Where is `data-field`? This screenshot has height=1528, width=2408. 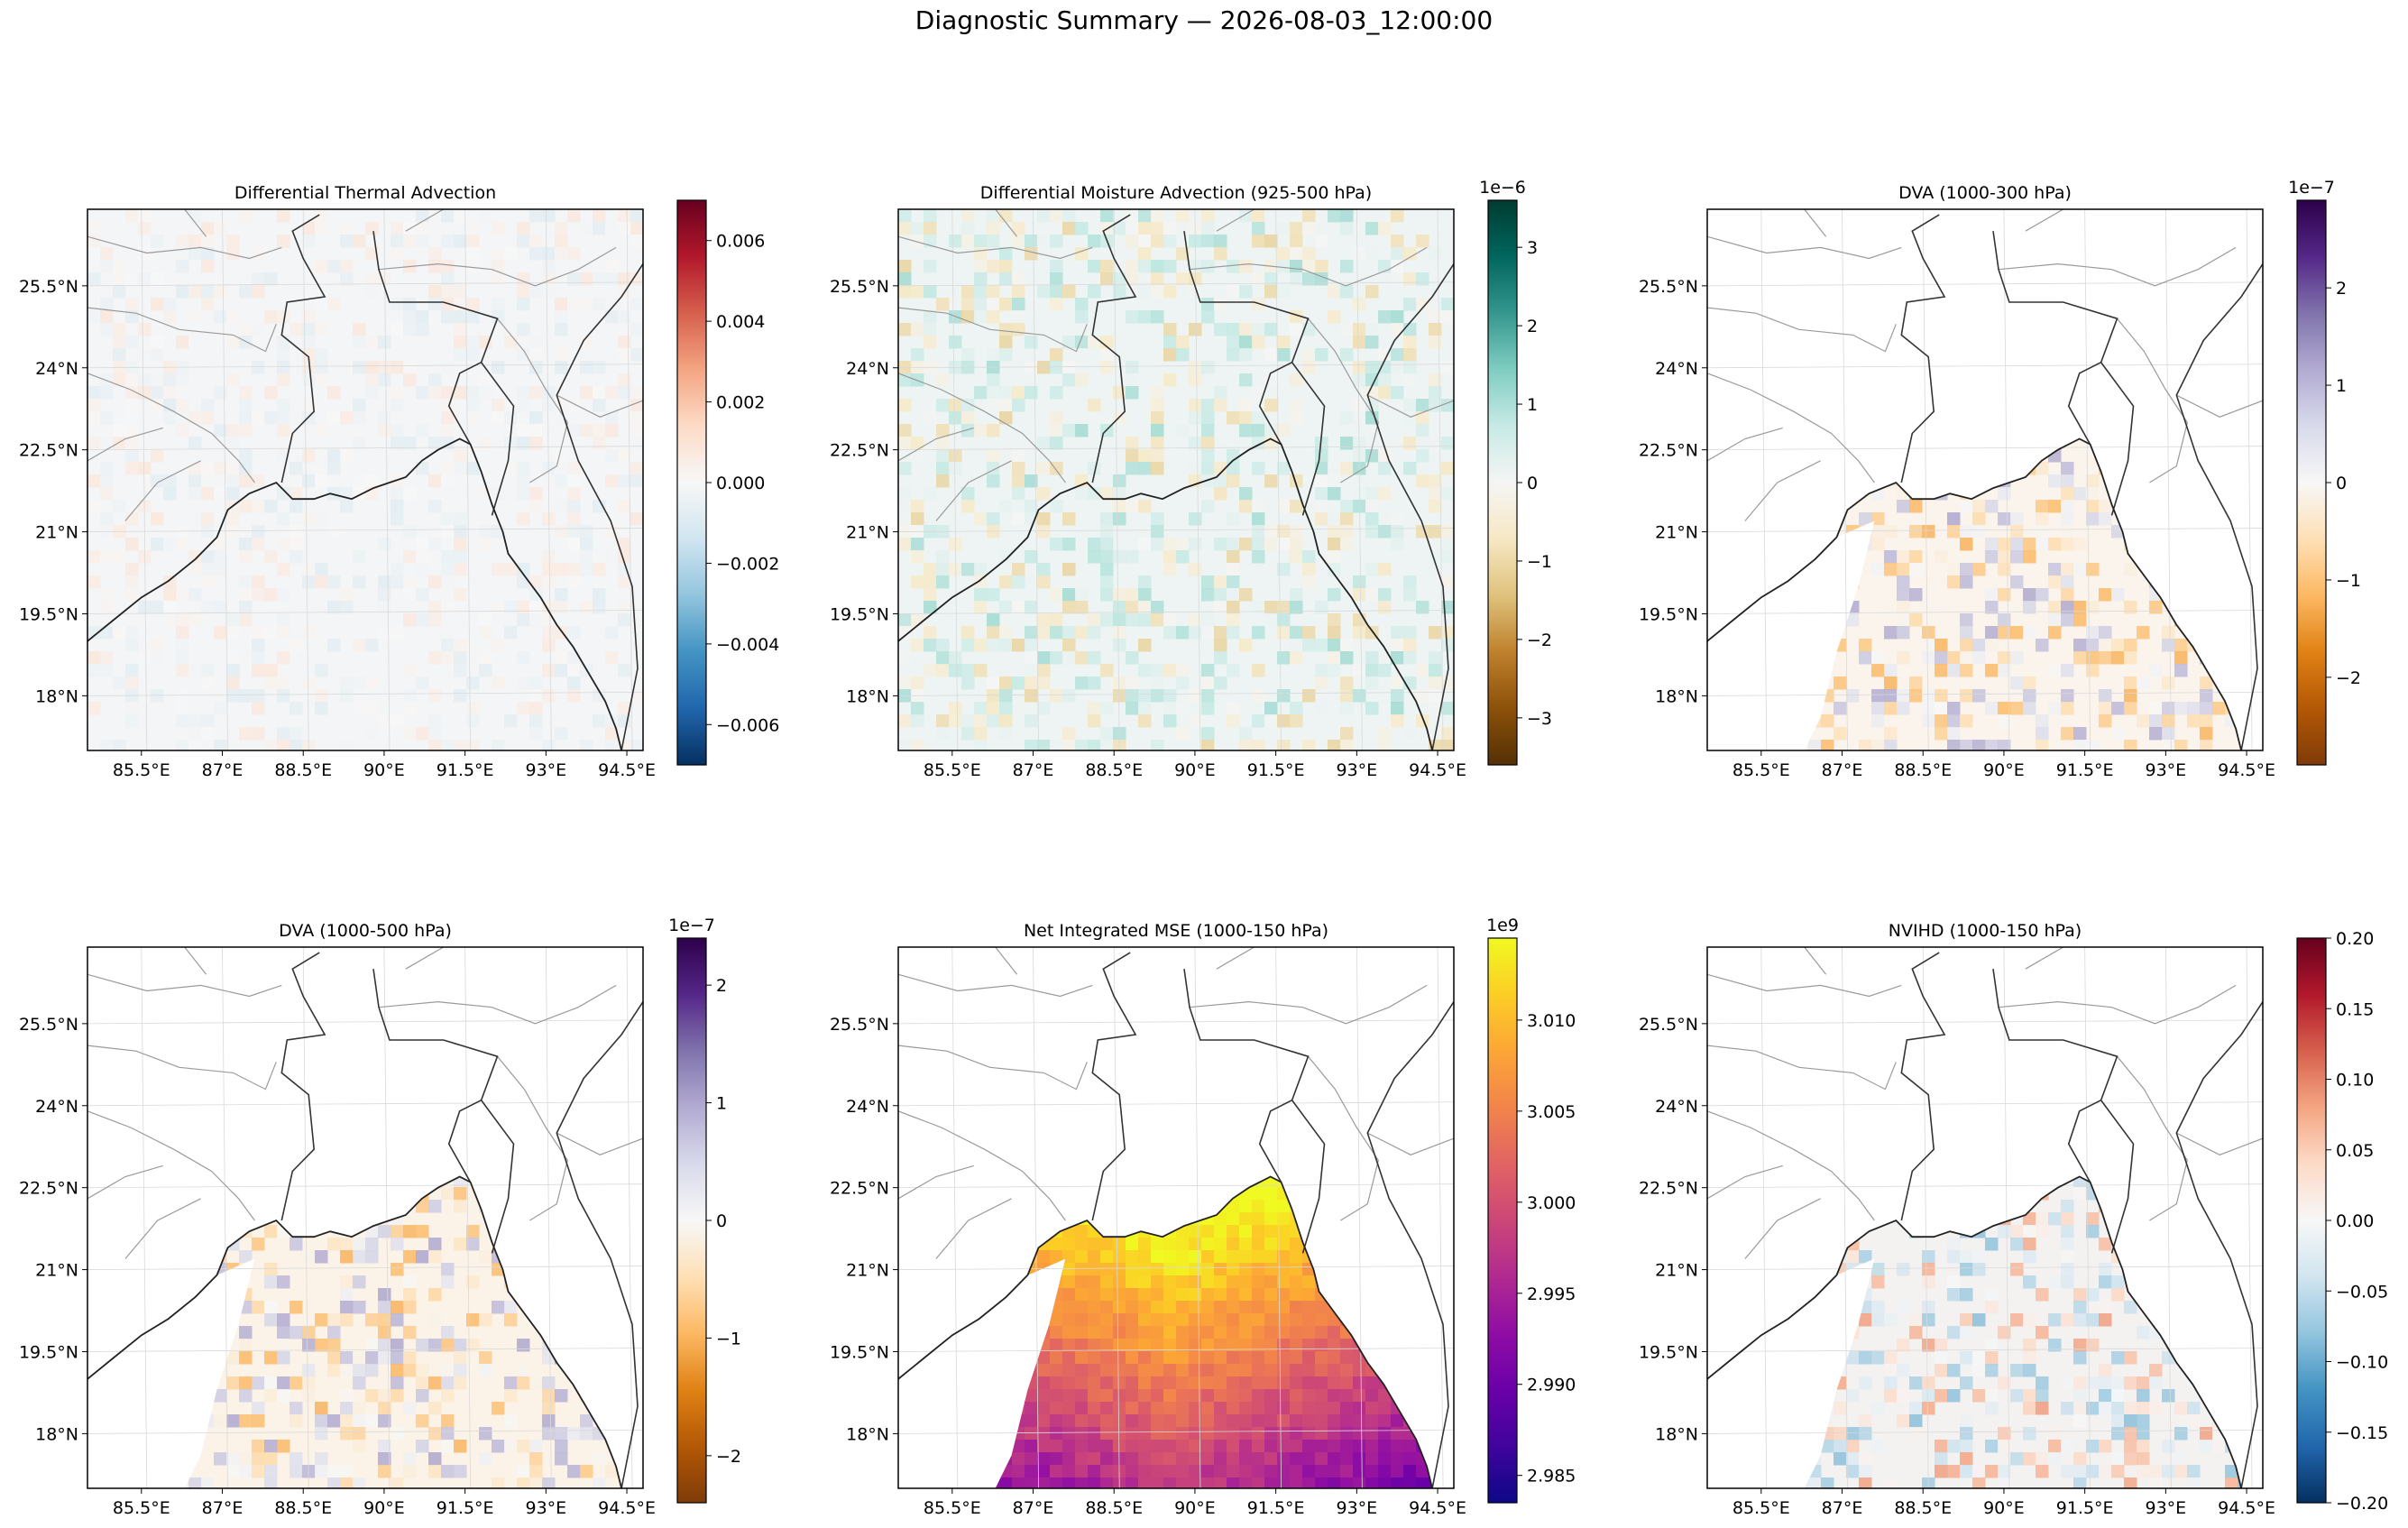 data-field is located at coordinates (1985, 479).